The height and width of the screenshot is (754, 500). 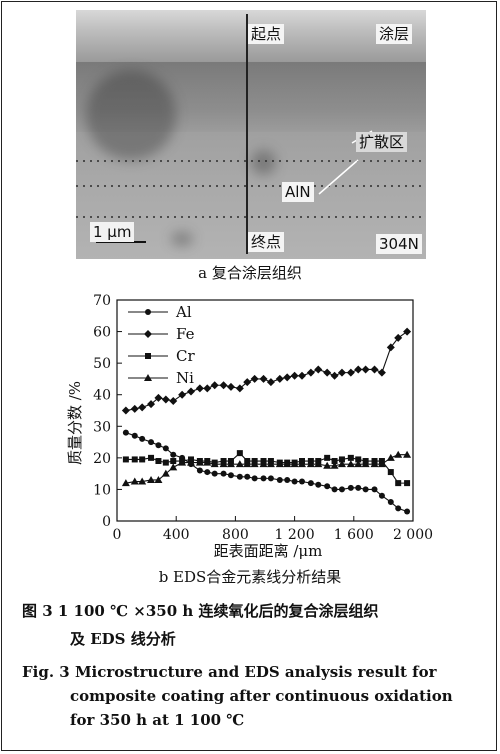 I want to click on y-tick-label: 10, so click(x=102, y=490).